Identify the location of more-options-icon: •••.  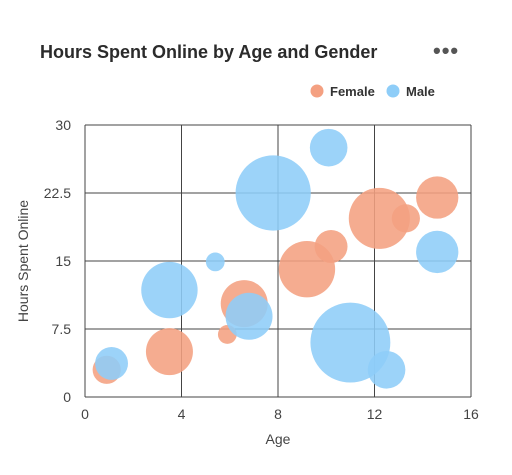
(446, 50).